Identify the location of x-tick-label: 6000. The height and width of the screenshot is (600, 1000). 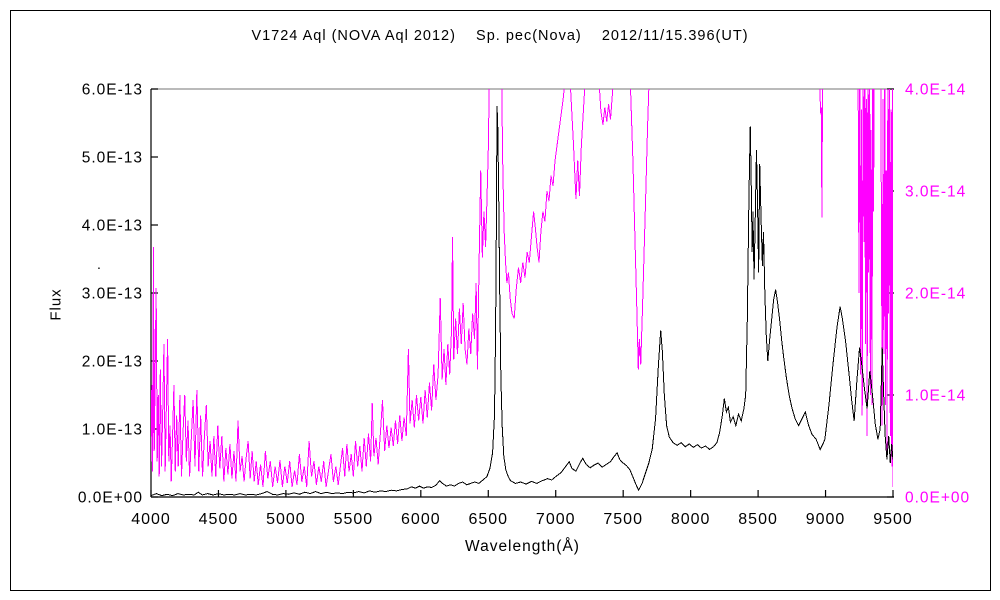
(421, 519).